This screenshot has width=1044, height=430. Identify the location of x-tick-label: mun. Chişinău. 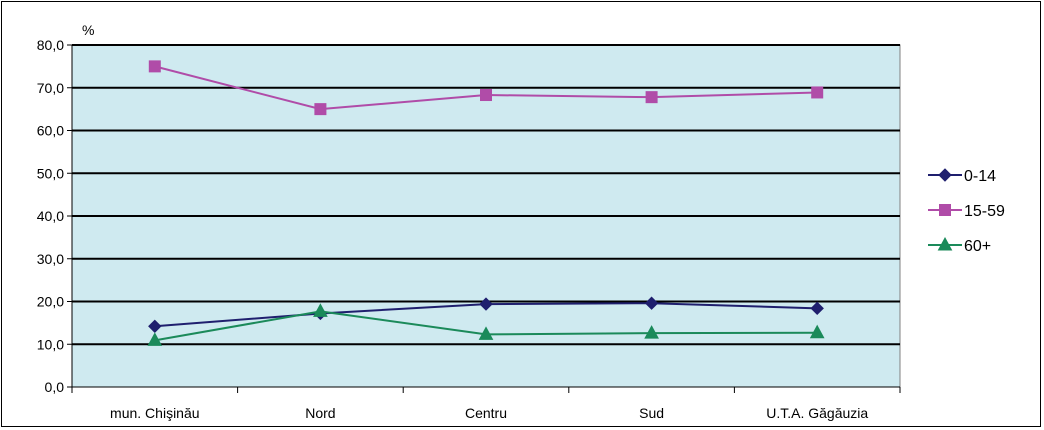
(155, 413).